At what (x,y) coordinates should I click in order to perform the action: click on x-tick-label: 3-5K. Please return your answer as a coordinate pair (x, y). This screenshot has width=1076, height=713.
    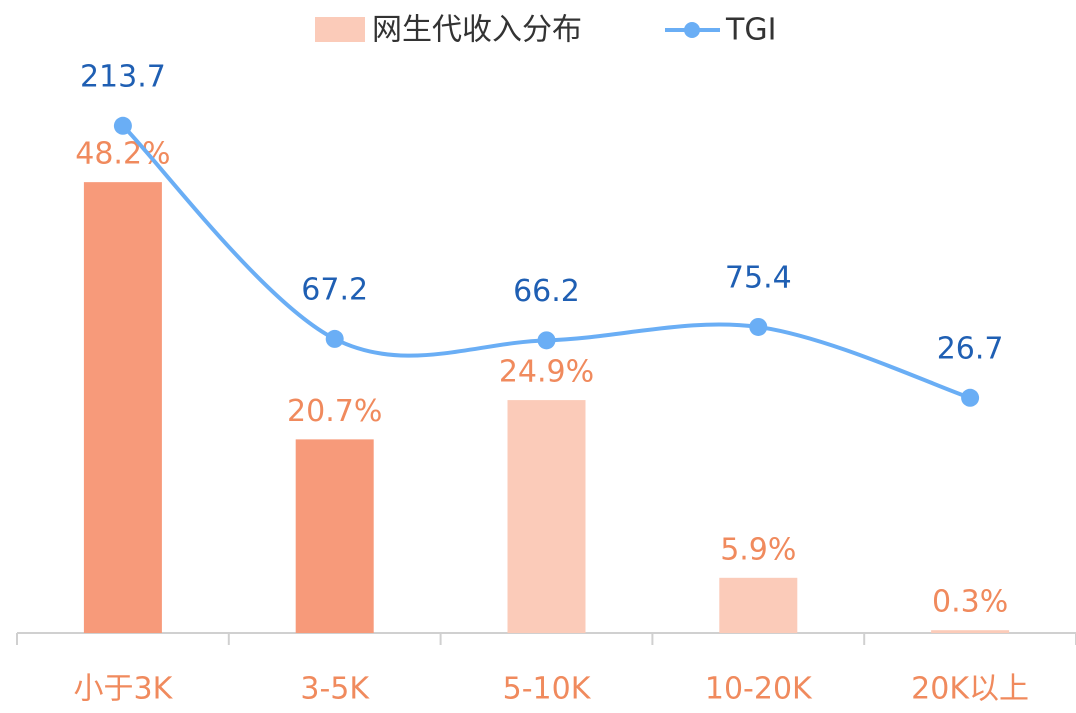
    Looking at the image, I should click on (335, 689).